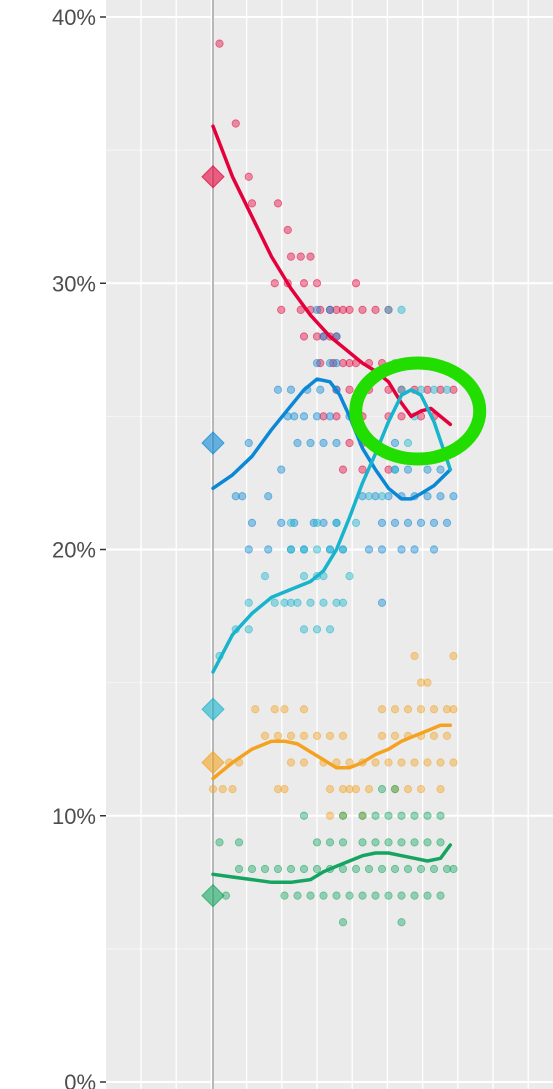 Image resolution: width=553 pixels, height=1089 pixels. What do you see at coordinates (74, 550) in the screenshot?
I see `y-tick-label: 20%` at bounding box center [74, 550].